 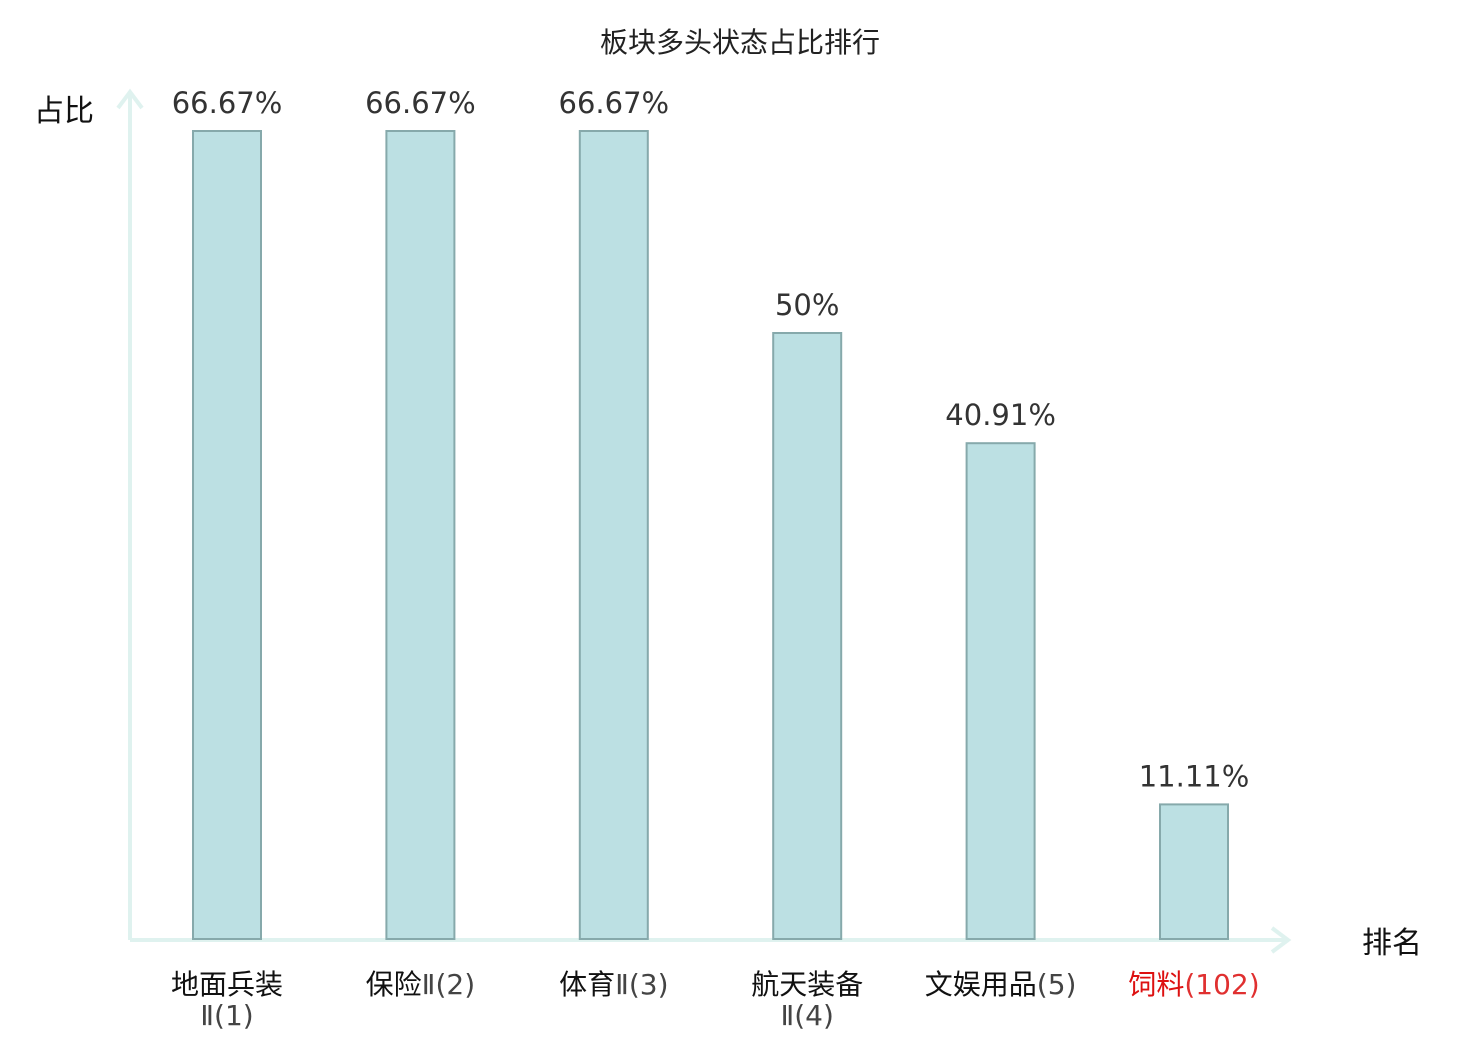 I want to click on category-name: 保险, so click(x=394, y=984).